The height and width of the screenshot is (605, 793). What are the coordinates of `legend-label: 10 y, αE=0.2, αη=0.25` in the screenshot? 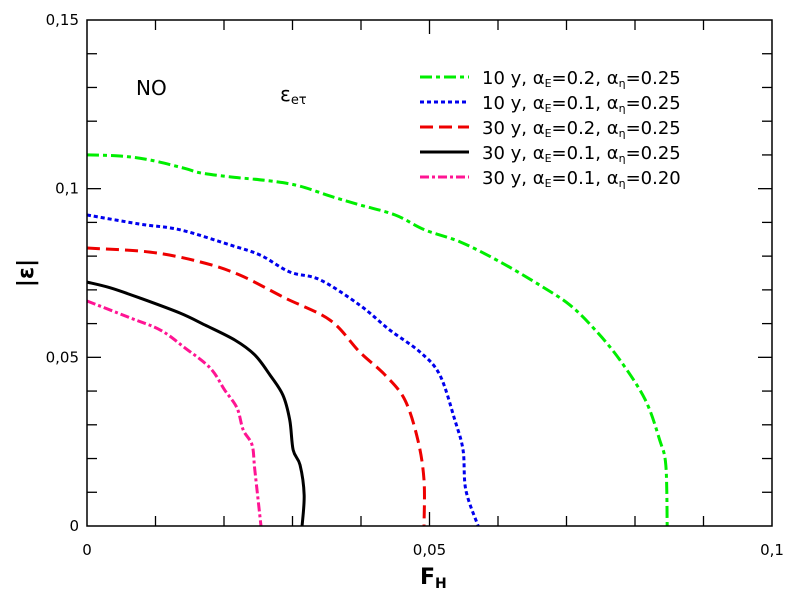 It's located at (581, 79).